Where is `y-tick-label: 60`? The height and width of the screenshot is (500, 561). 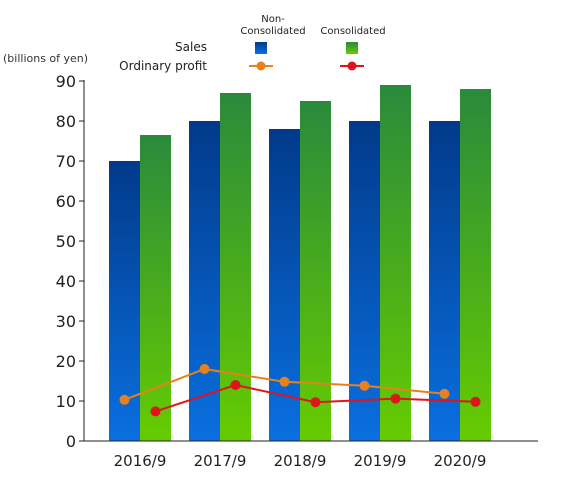 y-tick-label: 60 is located at coordinates (66, 201).